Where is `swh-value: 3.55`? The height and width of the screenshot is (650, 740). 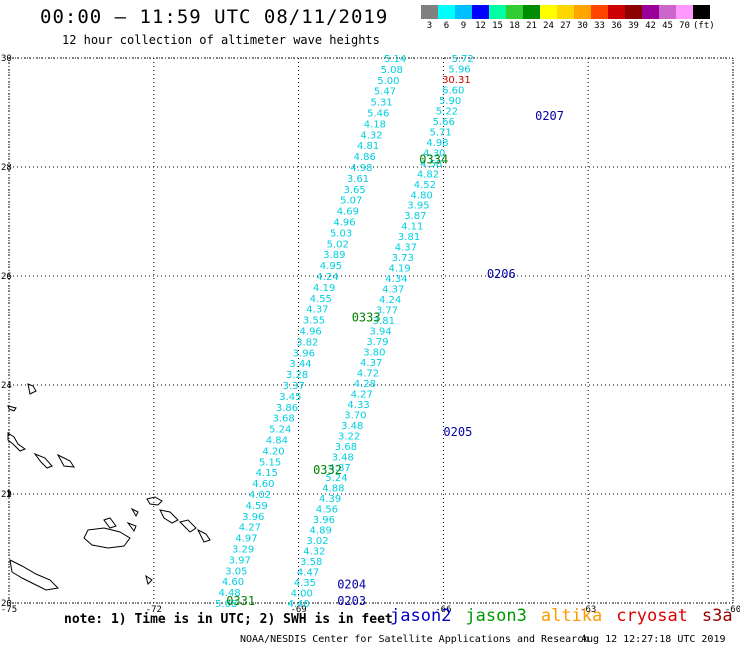 swh-value: 3.55 is located at coordinates (314, 321).